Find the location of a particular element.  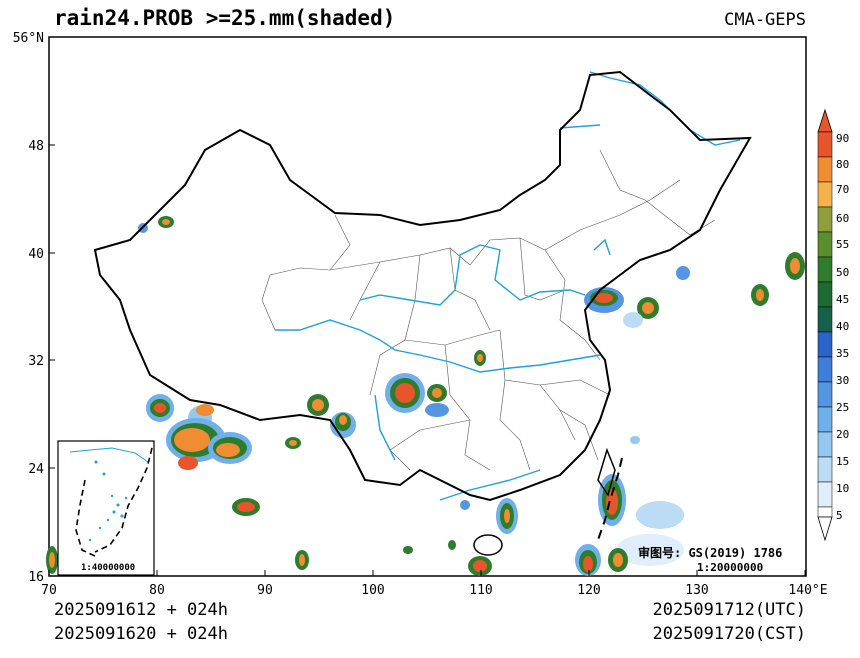

colorbar-label: 55 is located at coordinates (842, 244).